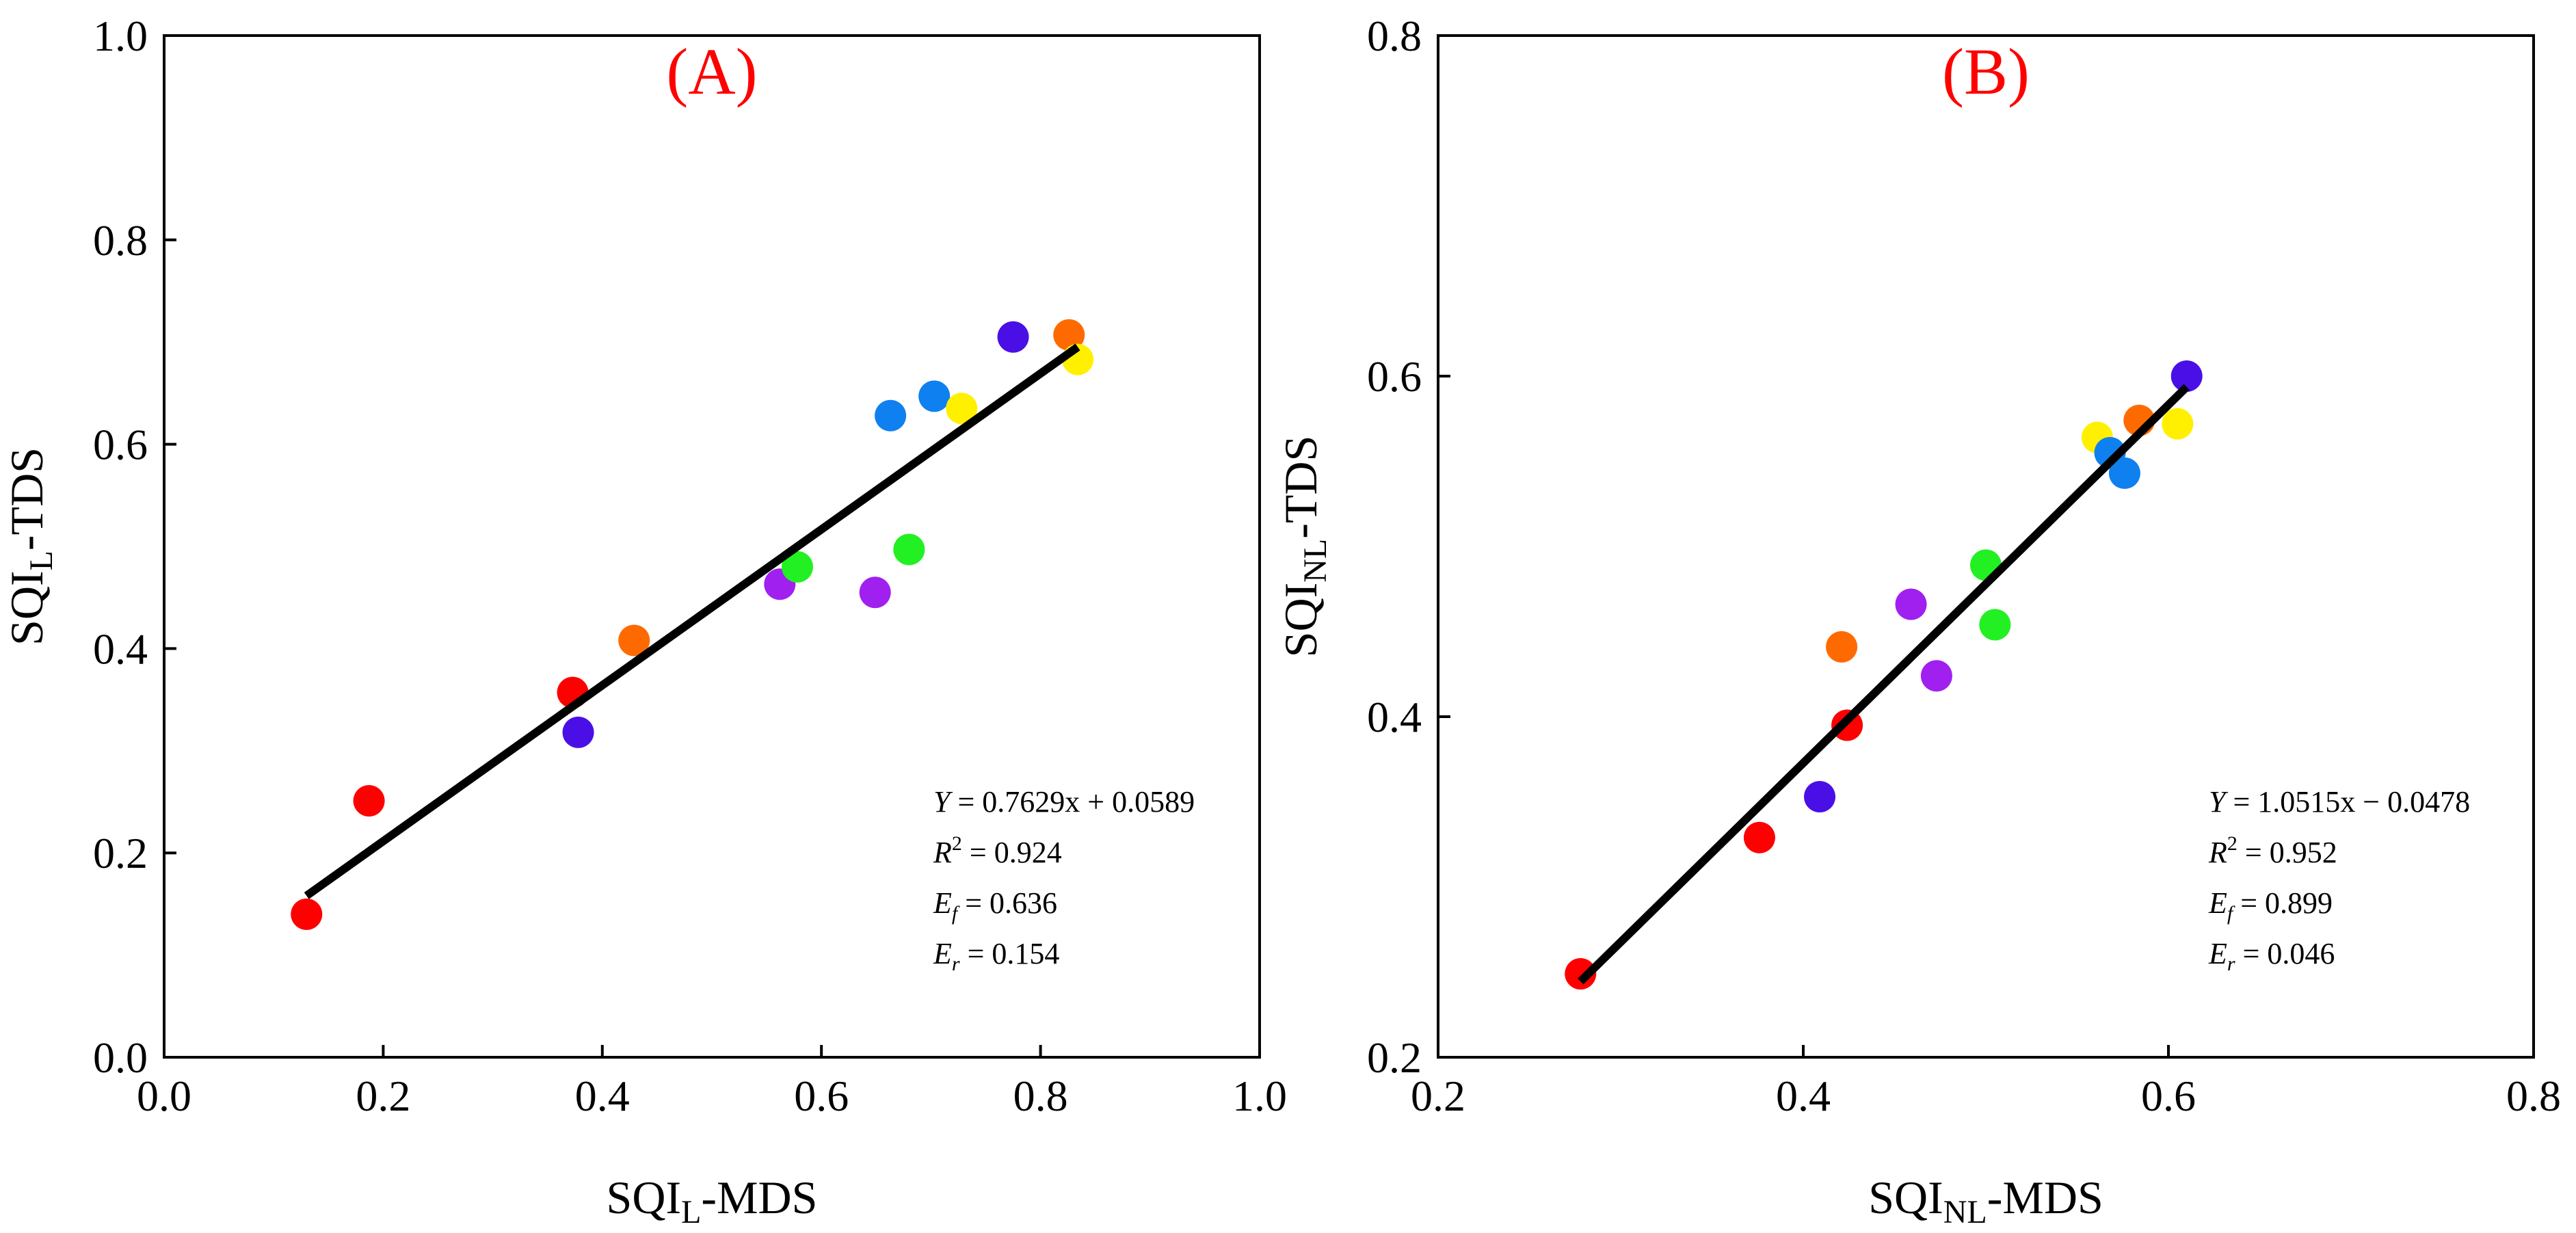  What do you see at coordinates (711, 71) in the screenshot?
I see `panel-label-a: (A)` at bounding box center [711, 71].